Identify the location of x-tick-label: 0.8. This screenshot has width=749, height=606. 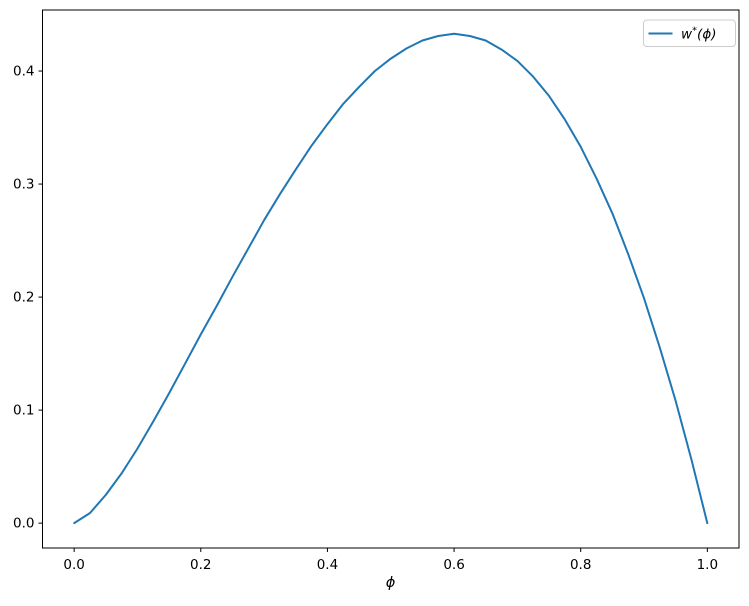
(580, 565).